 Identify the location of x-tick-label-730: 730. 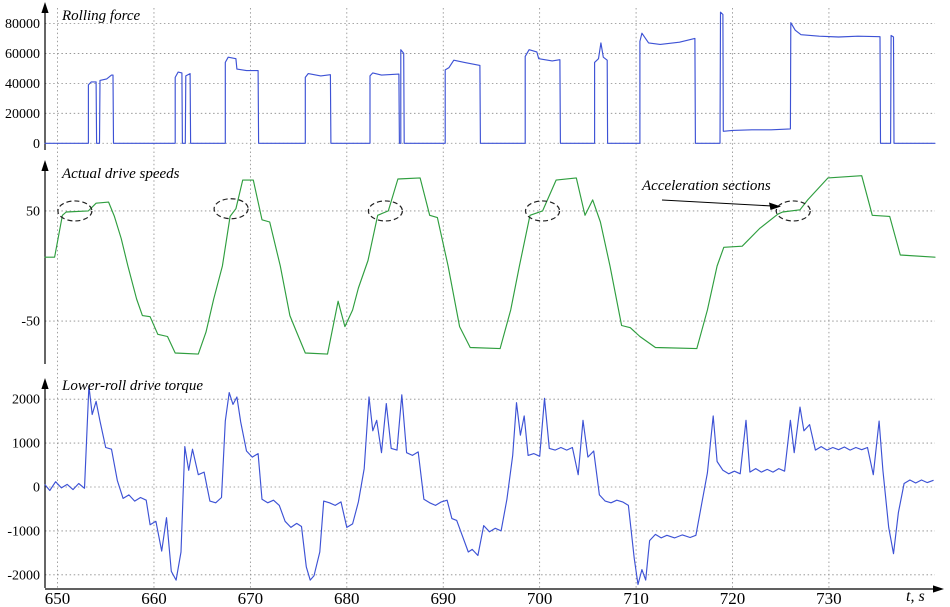
(829, 598).